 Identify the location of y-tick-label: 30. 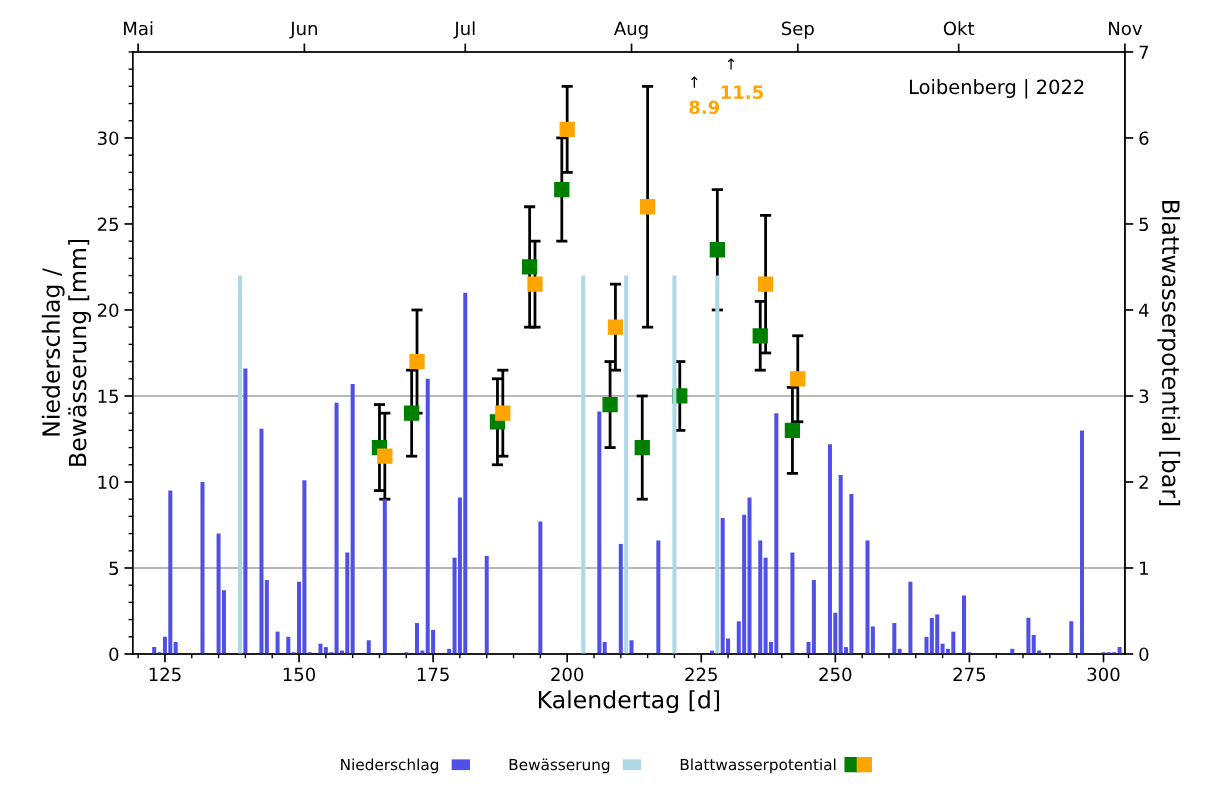
(108, 138).